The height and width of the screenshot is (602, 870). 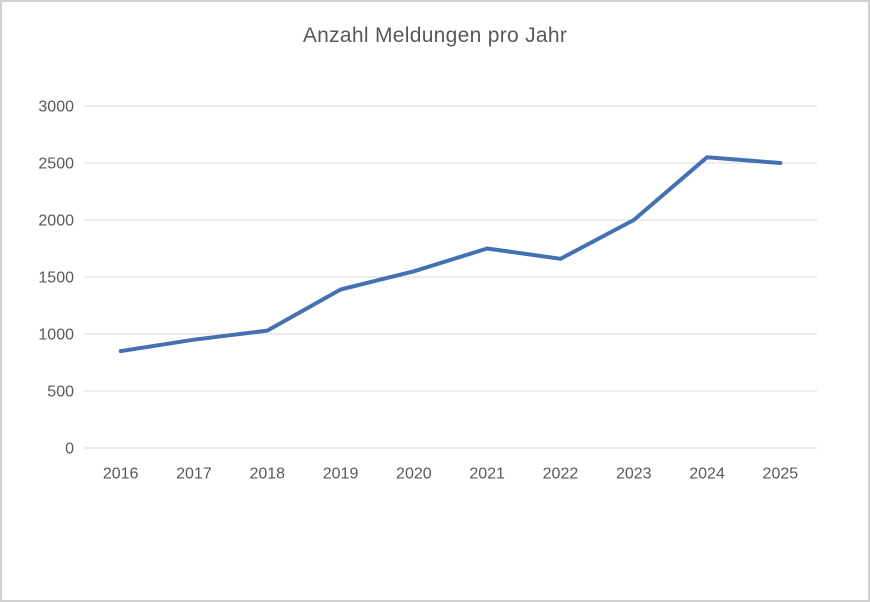 I want to click on y-tick-label: 2500, so click(x=56, y=164).